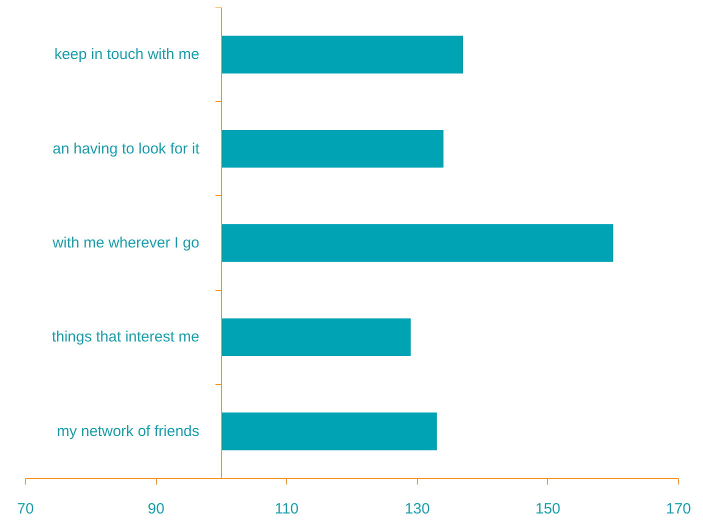 This screenshot has width=703, height=523. I want to click on x-tick-label: 110, so click(286, 509).